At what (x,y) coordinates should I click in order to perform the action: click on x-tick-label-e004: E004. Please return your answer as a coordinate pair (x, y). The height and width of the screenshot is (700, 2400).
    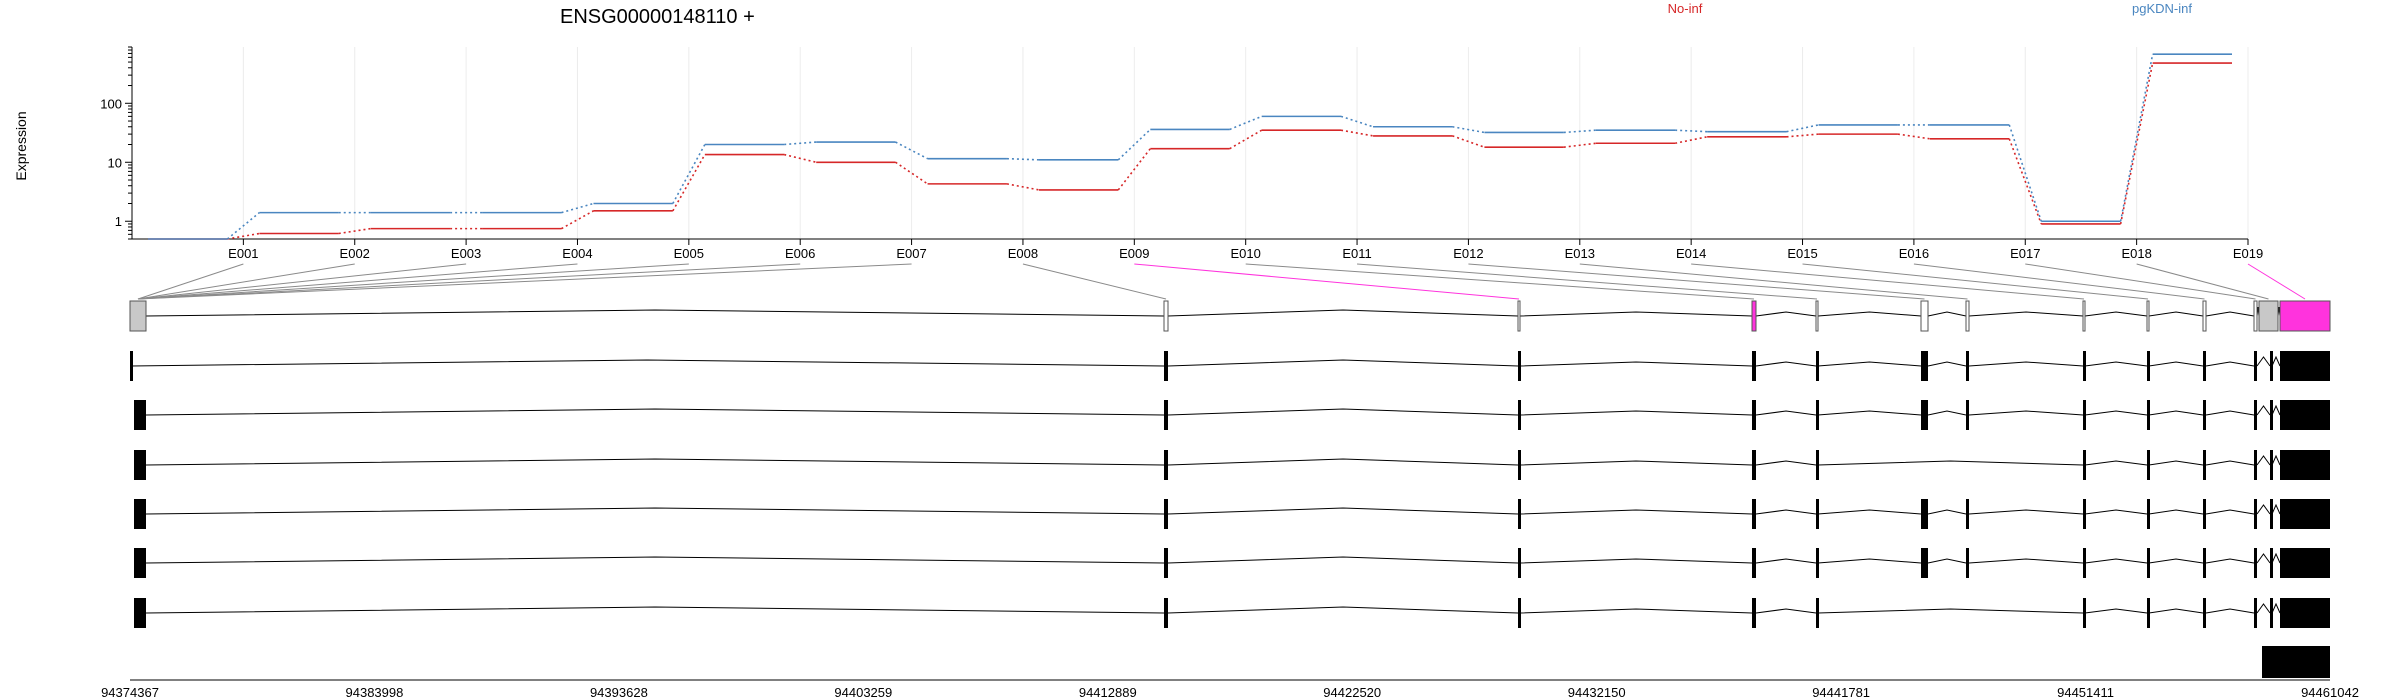
    Looking at the image, I should click on (577, 253).